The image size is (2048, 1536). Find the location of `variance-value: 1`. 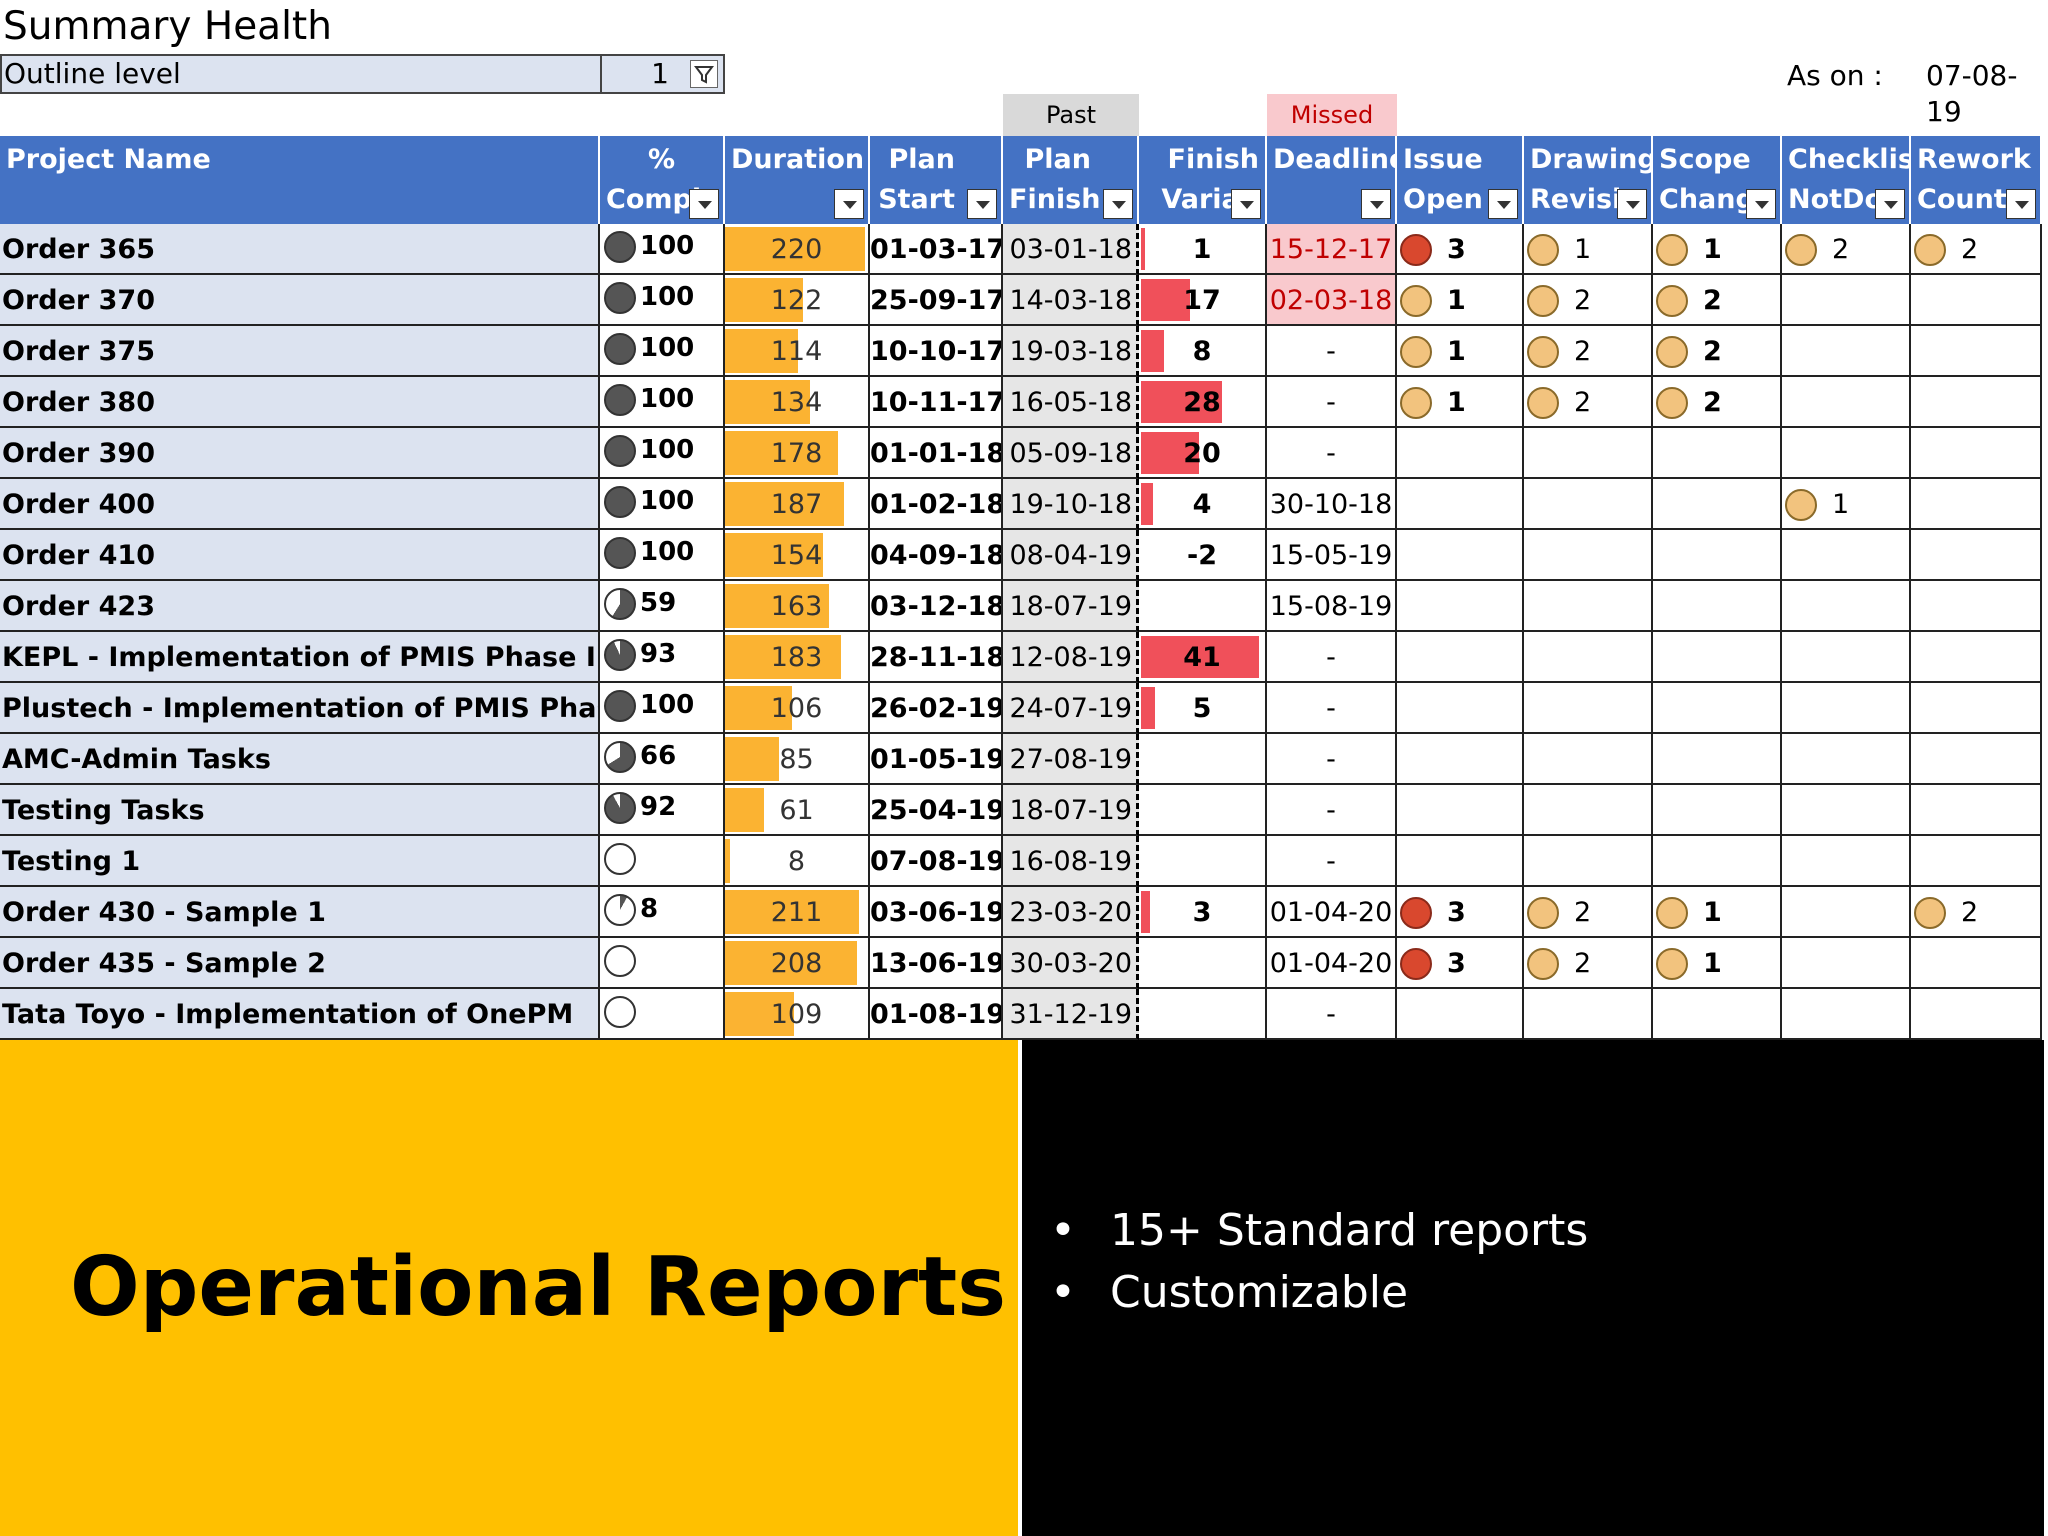

variance-value: 1 is located at coordinates (1202, 249).